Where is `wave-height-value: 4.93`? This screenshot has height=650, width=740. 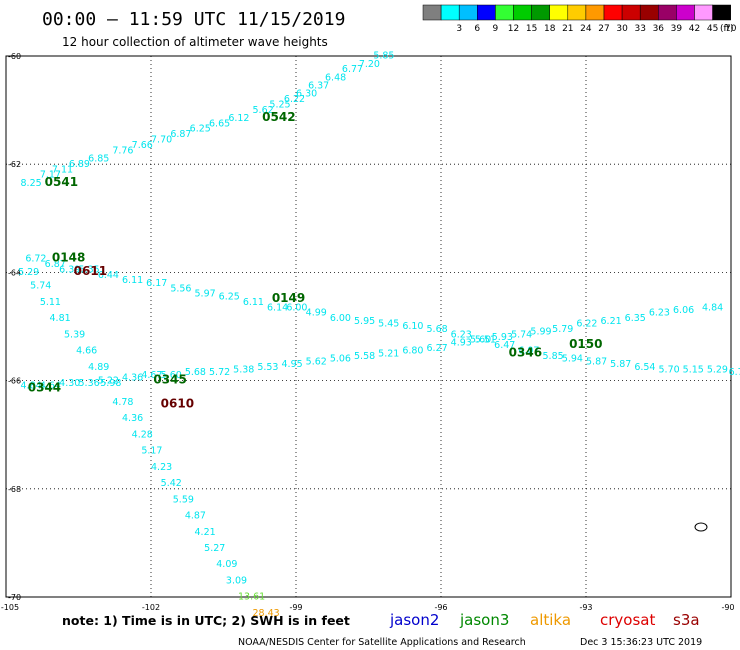 wave-height-value: 4.93 is located at coordinates (461, 342).